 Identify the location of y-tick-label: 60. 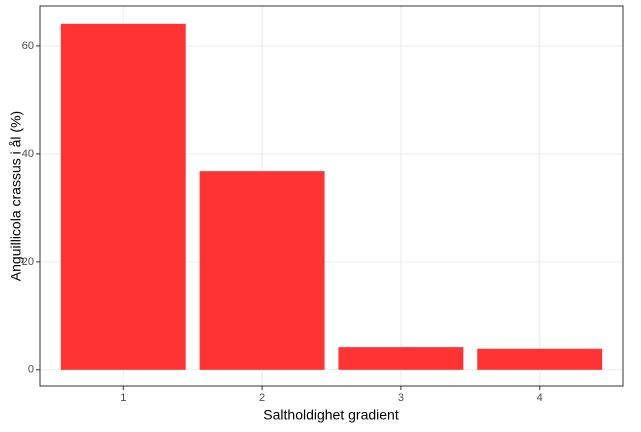
(28, 46).